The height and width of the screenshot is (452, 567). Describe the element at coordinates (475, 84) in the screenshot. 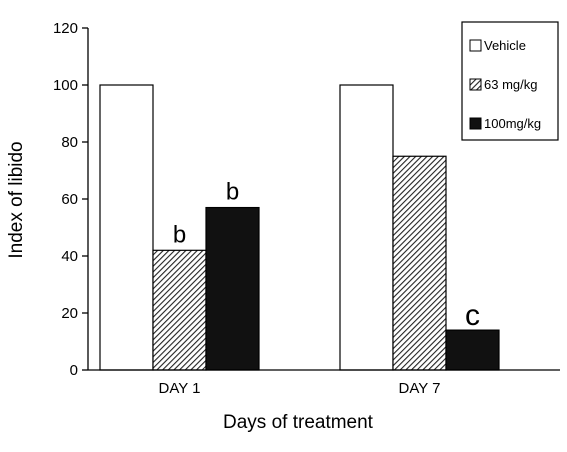

I see `legend-swatch-hatched` at that location.